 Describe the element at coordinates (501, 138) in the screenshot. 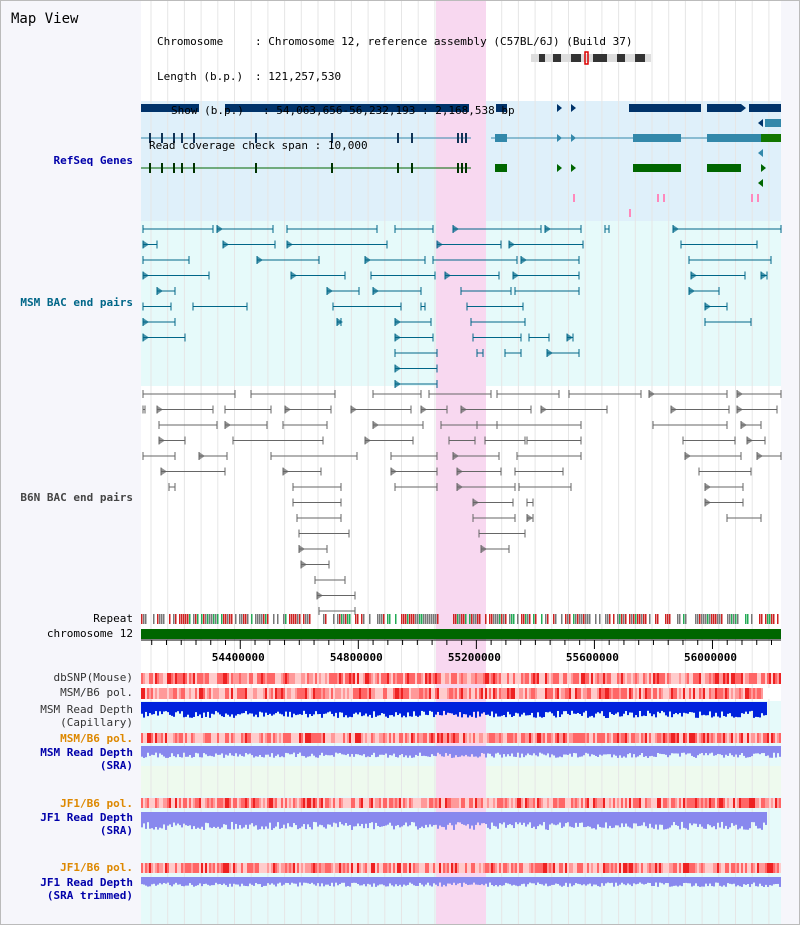

I see `gene-bar` at that location.